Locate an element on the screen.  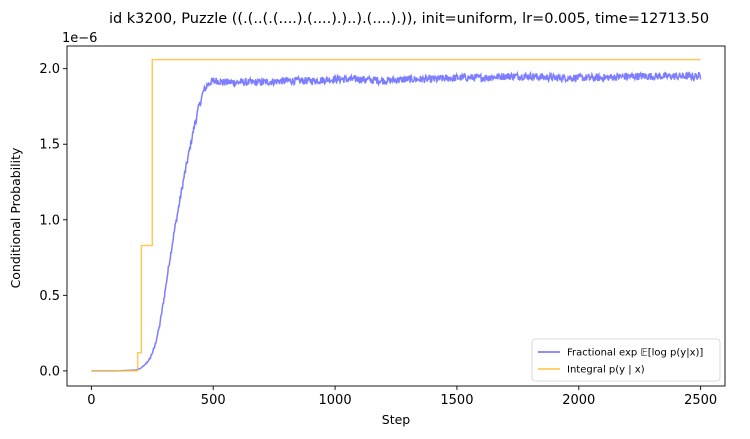
x-tick-label: 1000 is located at coordinates (335, 400).